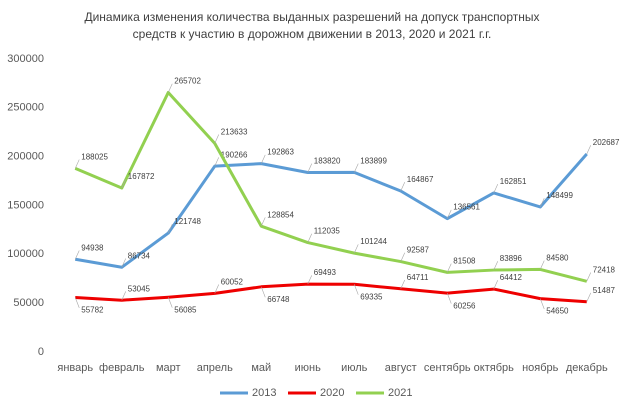  I want to click on data-label: 202687, so click(606, 142).